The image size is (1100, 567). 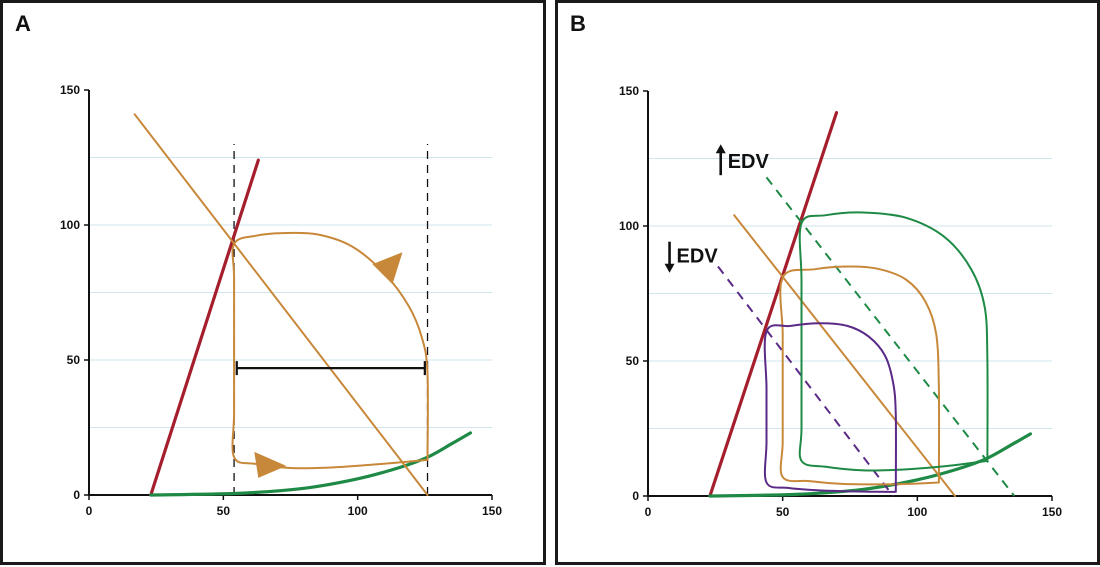 I want to click on series-pv-loop, so click(x=330, y=350).